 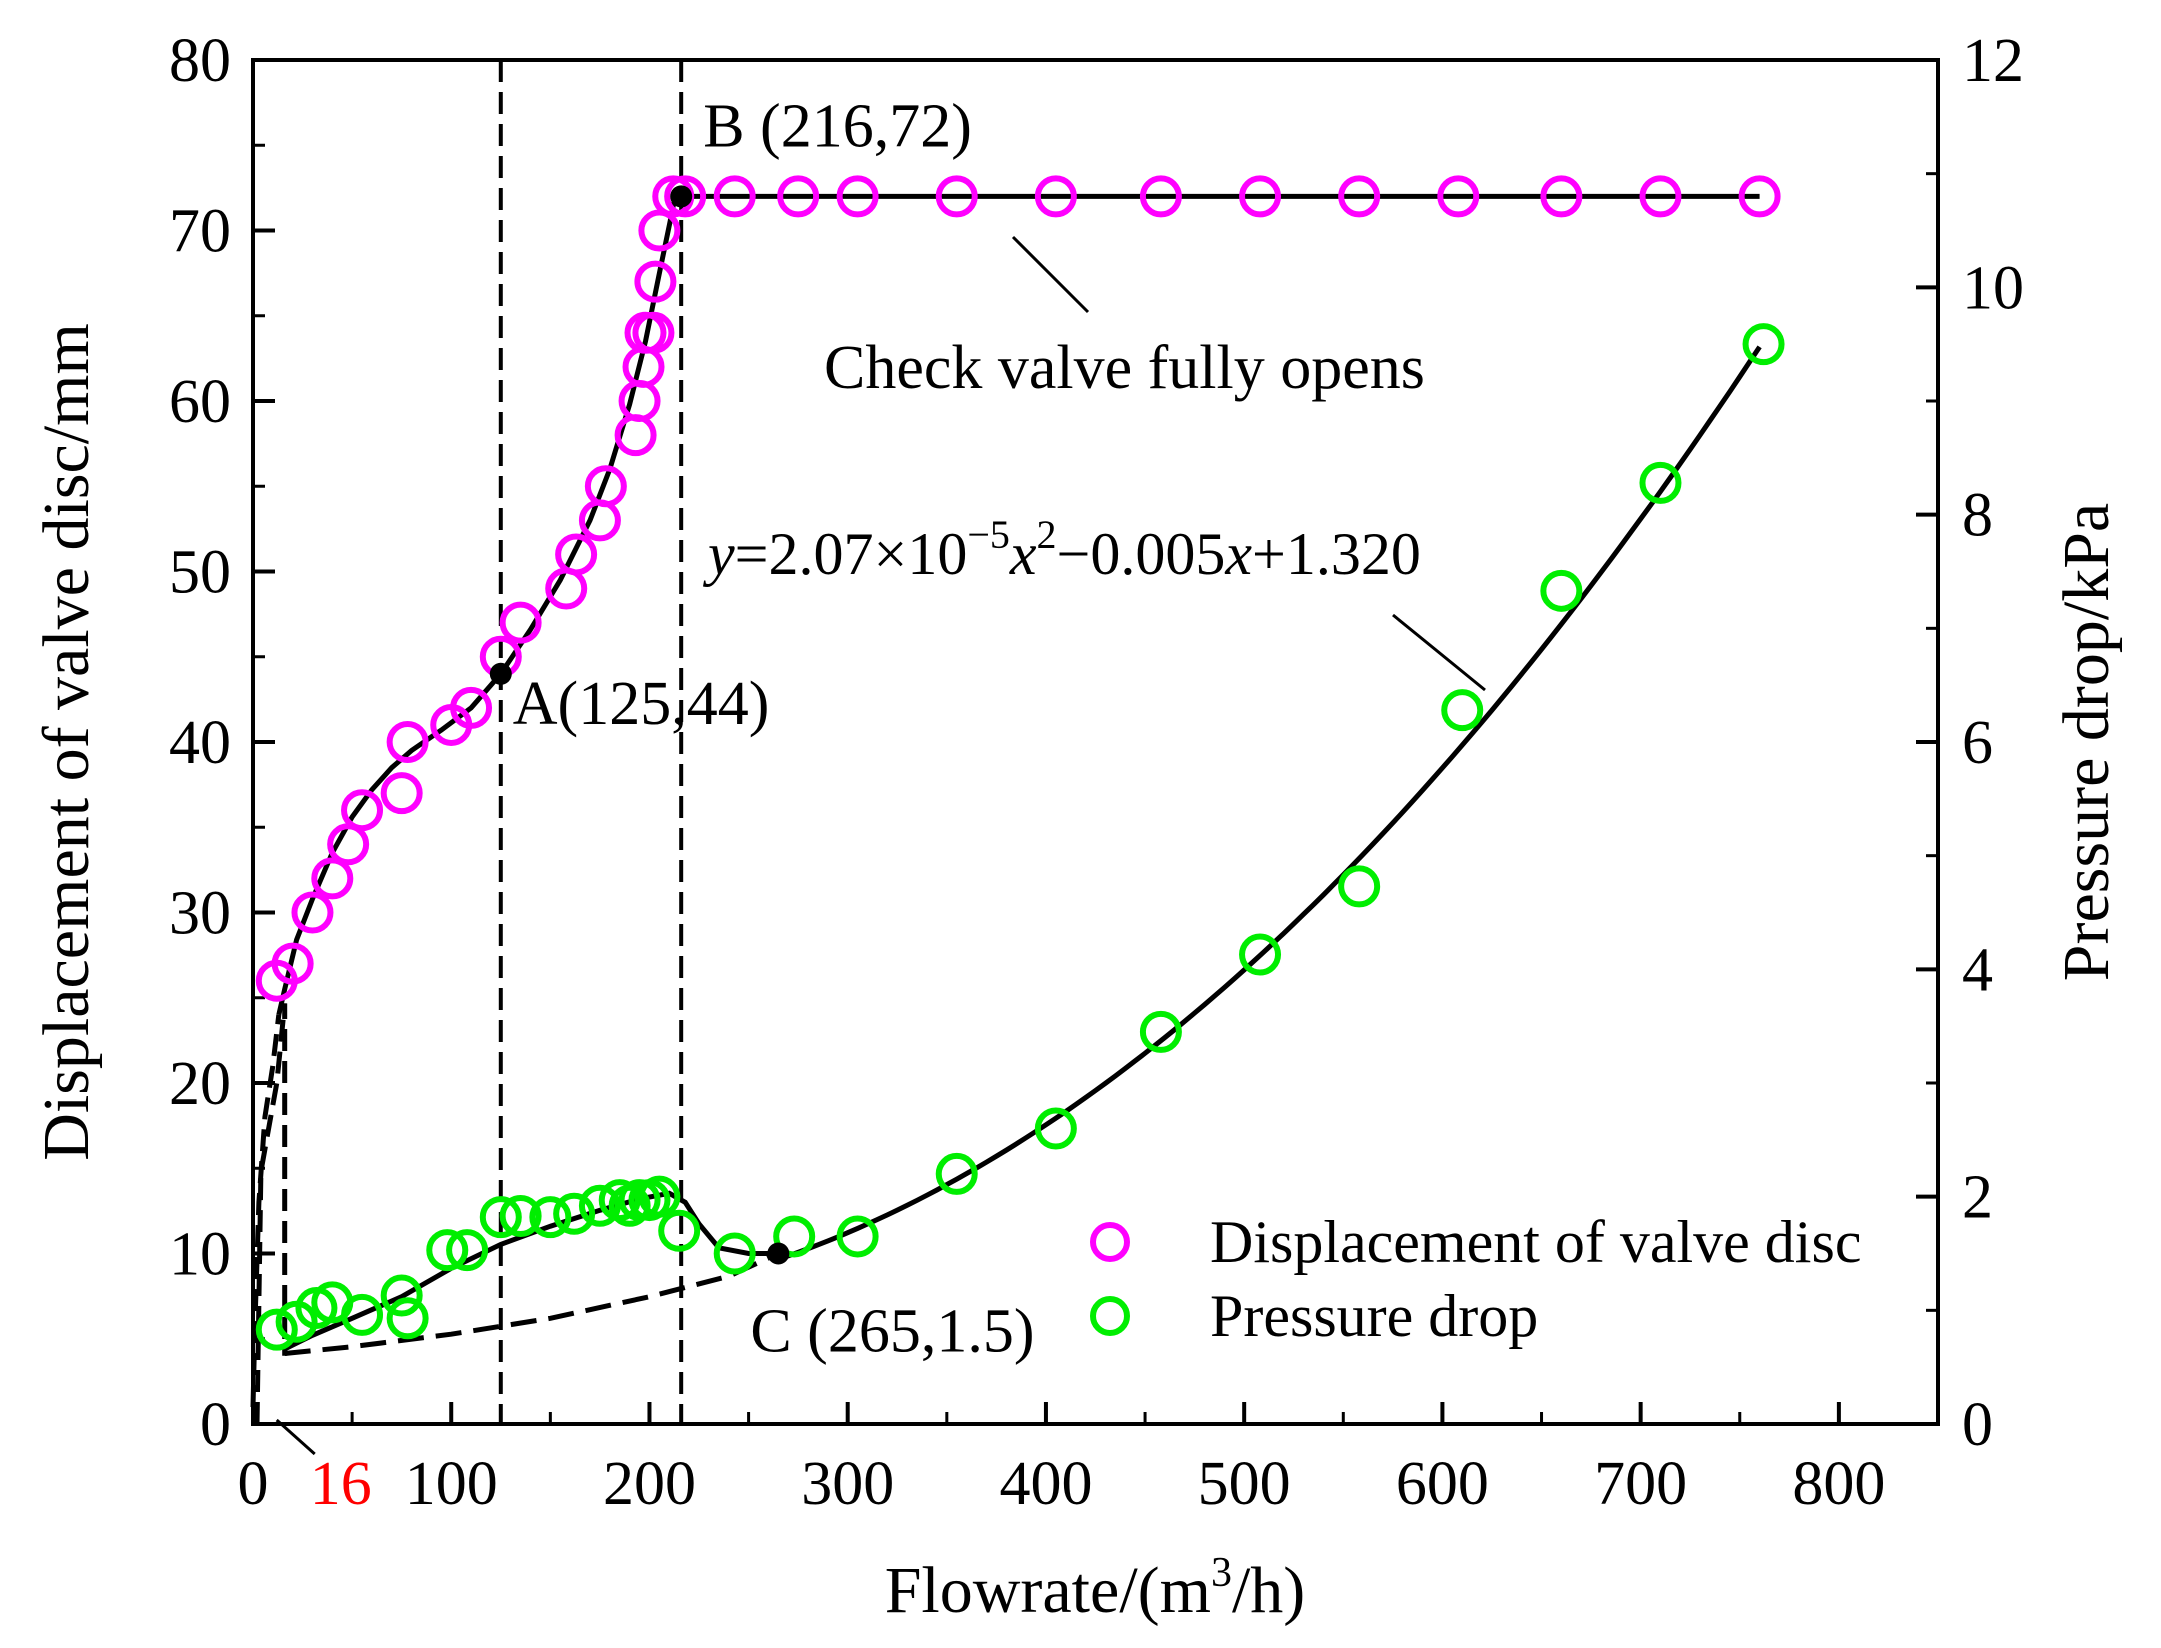 I want to click on x-tick-label: 800, so click(x=1838, y=1484).